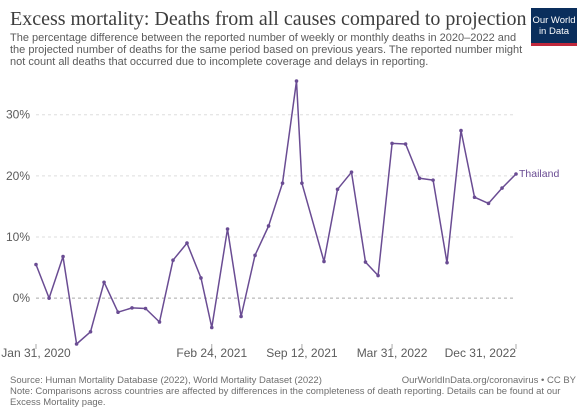 This screenshot has height=414, width=586. I want to click on x-tick-label: Jan 31, 2020, so click(36, 353).